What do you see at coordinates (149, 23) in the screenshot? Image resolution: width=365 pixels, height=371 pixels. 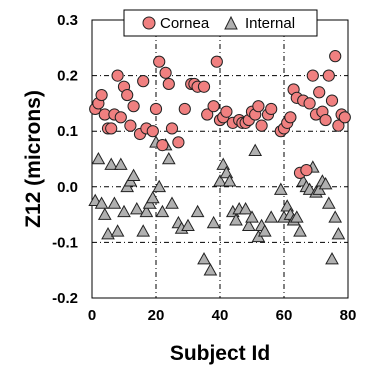 I see `legend-marker-cornea` at bounding box center [149, 23].